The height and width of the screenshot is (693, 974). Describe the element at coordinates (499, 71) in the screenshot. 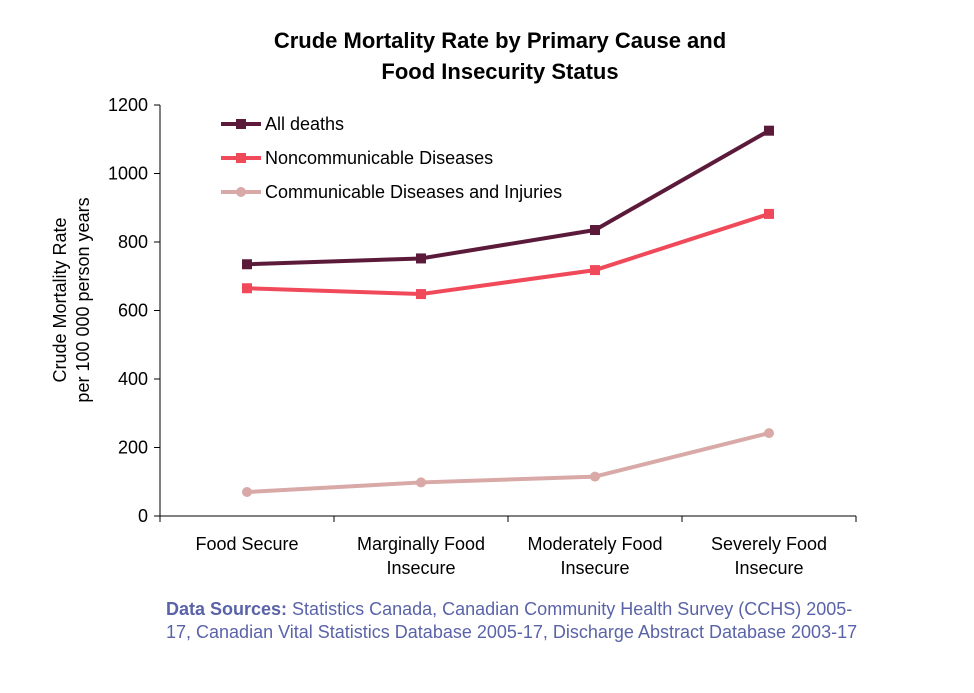

I see `chart-title-line-2: Food Insecurity Status` at that location.